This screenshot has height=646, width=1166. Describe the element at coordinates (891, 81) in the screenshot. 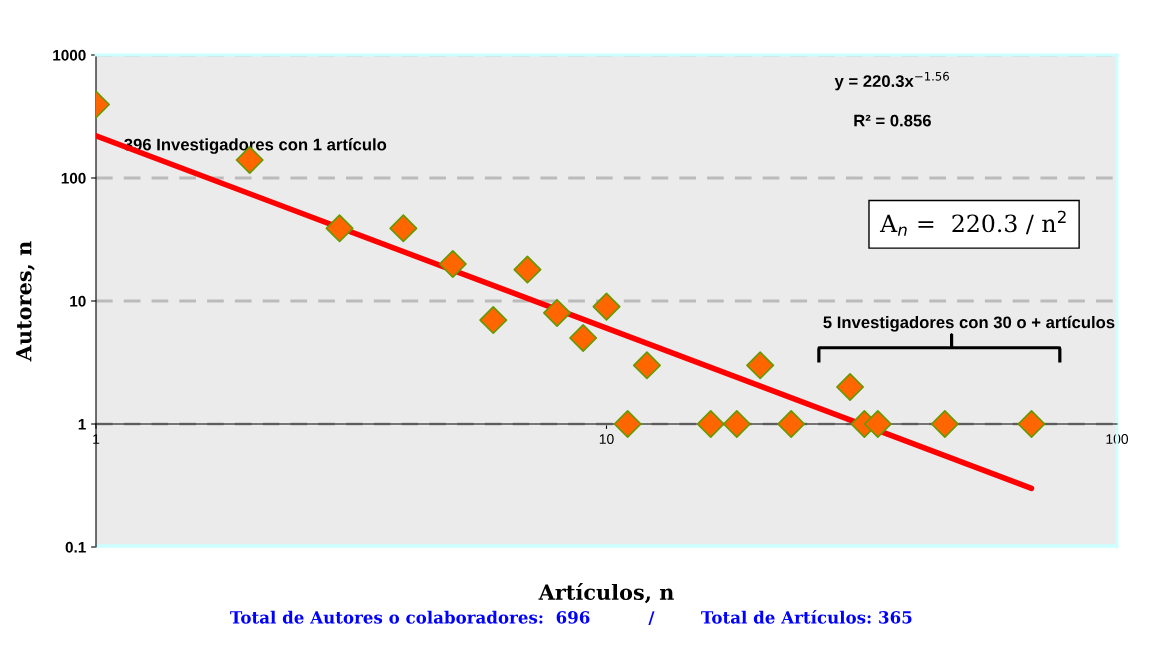

I see `annotation: y = 220.3x$^{−1.56}$` at that location.